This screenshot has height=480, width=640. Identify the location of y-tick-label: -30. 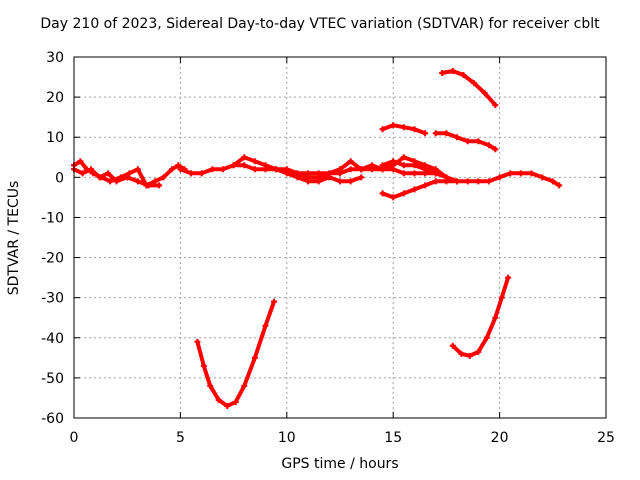
(52, 299).